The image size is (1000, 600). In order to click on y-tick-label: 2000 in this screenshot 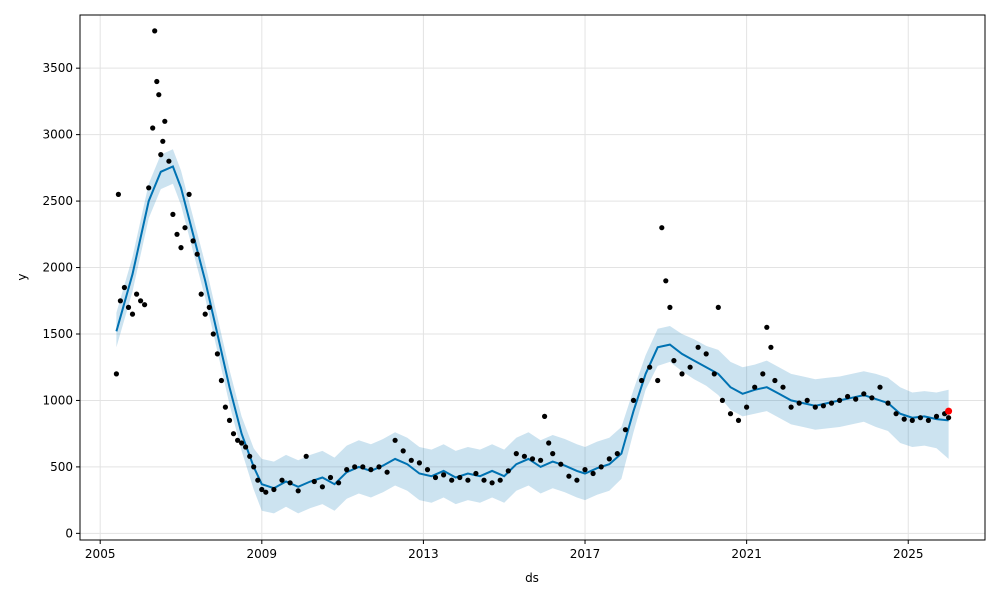, I will do `click(57, 268)`.